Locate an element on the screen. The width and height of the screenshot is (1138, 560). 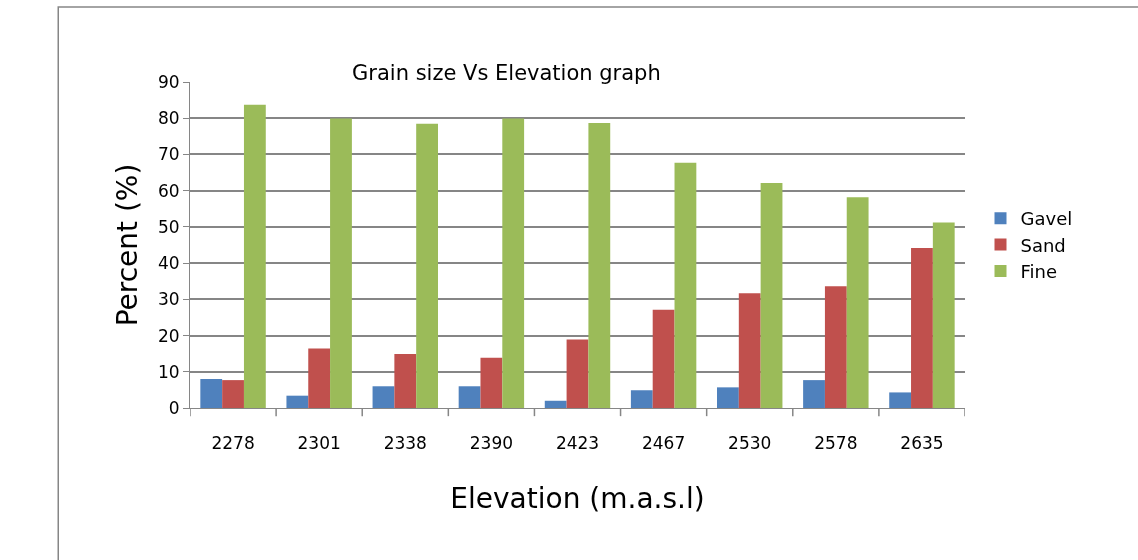
legend-label: Fine is located at coordinates (1039, 272).